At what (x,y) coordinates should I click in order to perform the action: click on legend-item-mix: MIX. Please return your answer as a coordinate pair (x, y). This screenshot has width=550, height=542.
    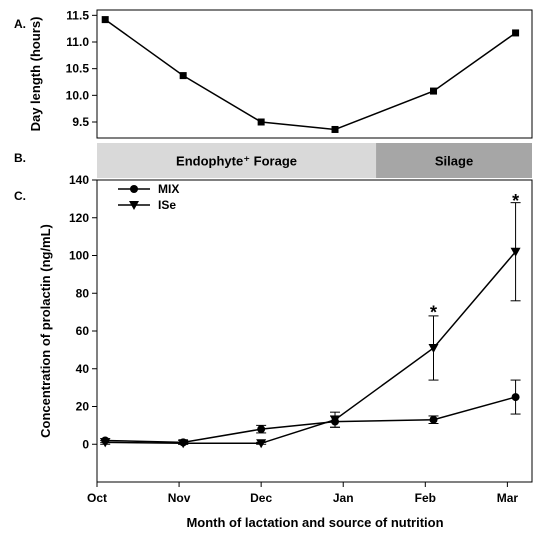
    Looking at the image, I should click on (148, 189).